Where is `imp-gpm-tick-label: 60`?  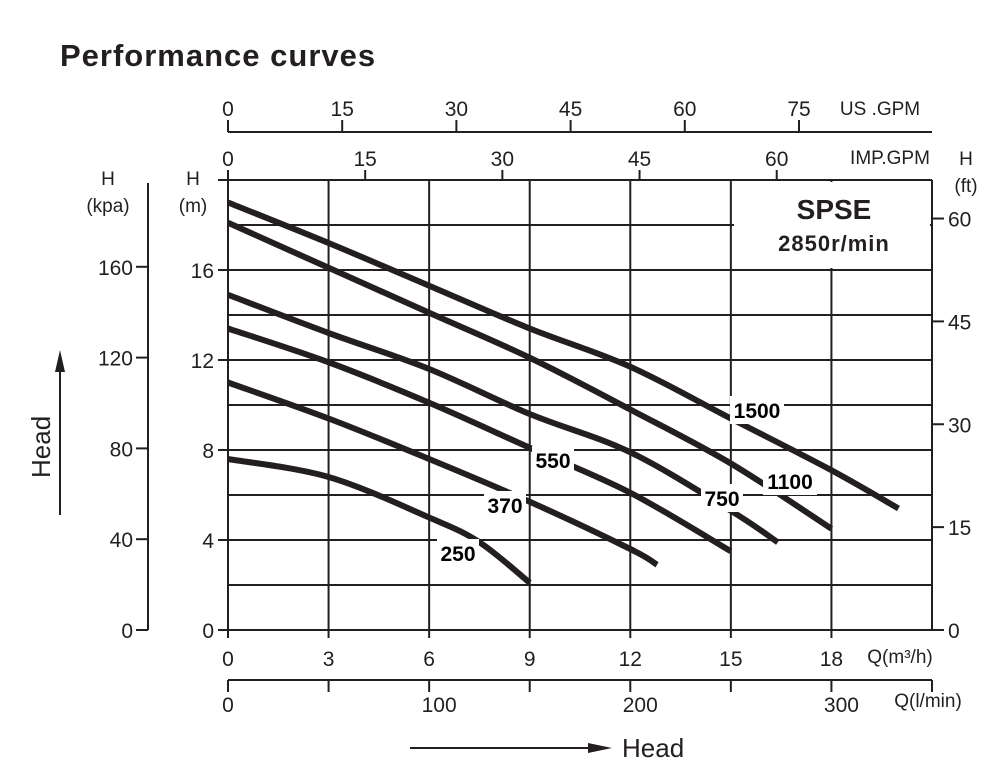 imp-gpm-tick-label: 60 is located at coordinates (776, 159).